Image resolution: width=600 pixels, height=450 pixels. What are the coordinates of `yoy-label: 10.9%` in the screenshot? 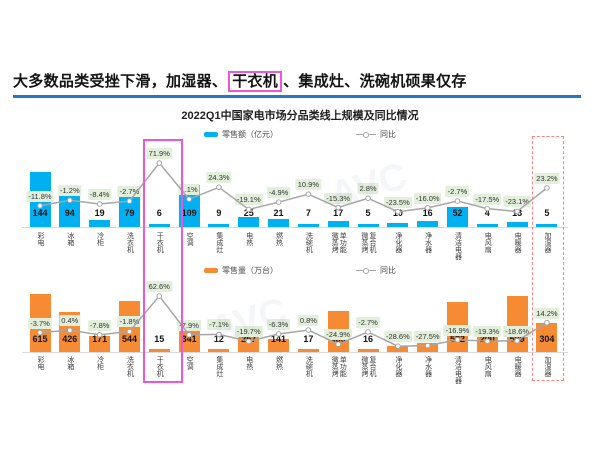 It's located at (308, 185).